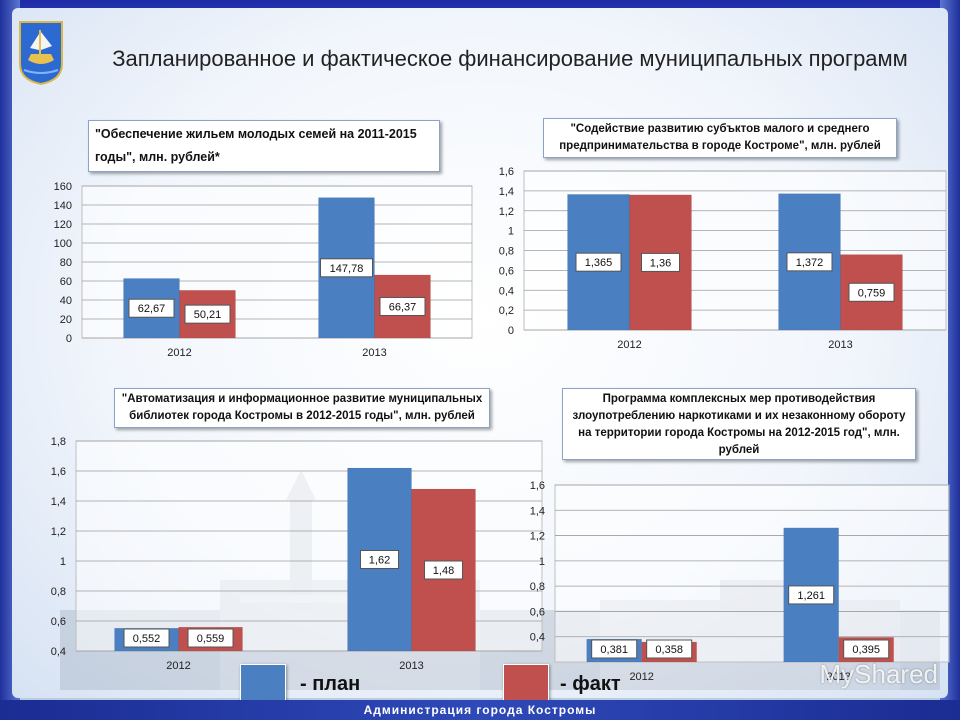 This screenshot has width=960, height=720. Describe the element at coordinates (63, 244) in the screenshot. I see `y-tick-label: 100` at that location.